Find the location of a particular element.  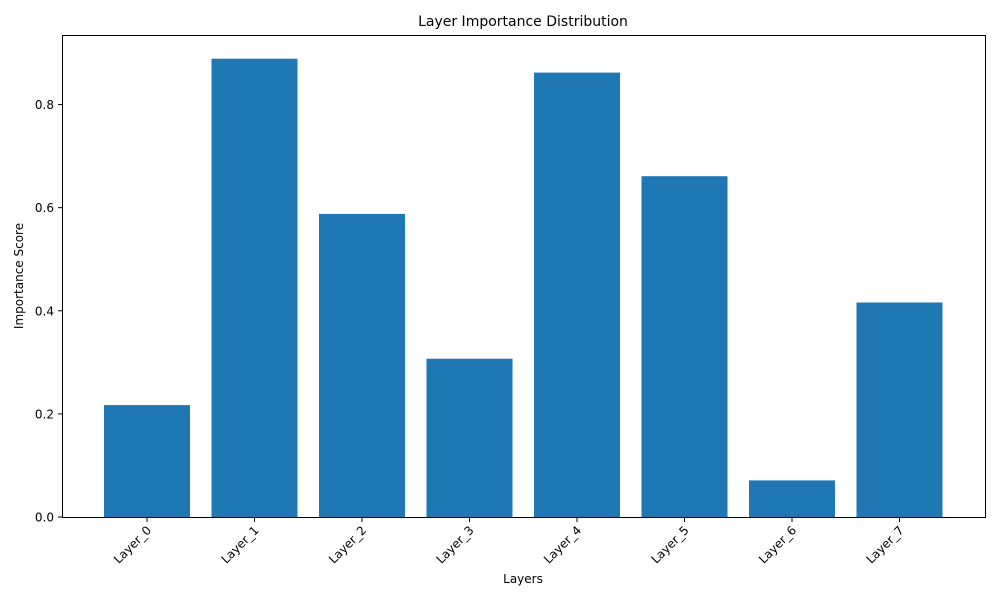

x-axis-label: Layers is located at coordinates (523, 579).